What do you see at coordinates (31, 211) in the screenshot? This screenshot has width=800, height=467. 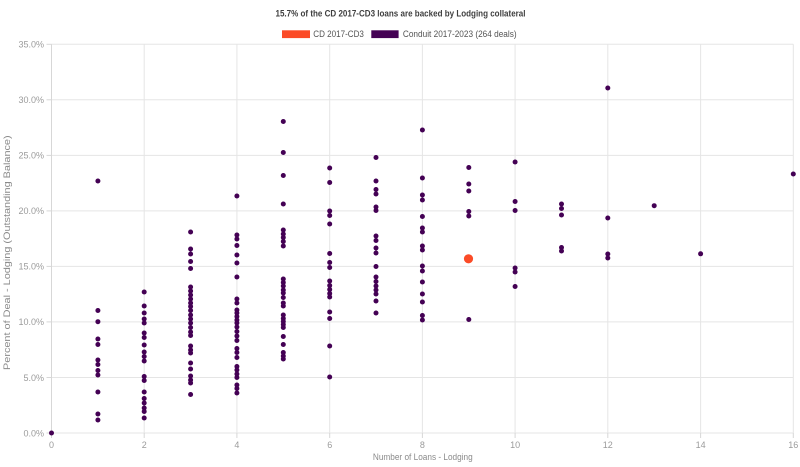 I see `svg-text: 20.0%` at bounding box center [31, 211].